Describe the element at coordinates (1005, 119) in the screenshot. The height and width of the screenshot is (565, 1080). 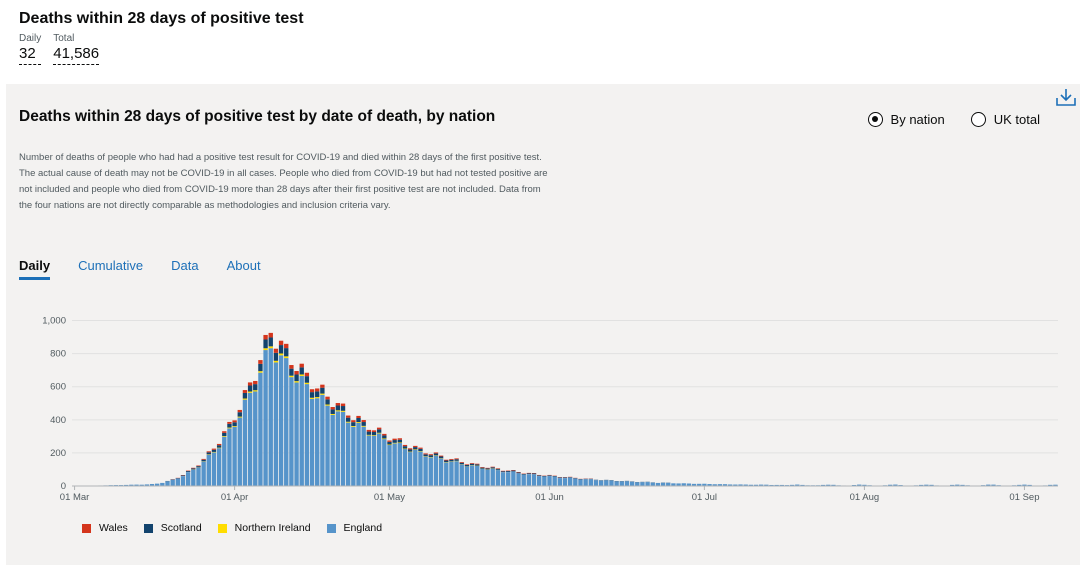
I see `radio-uk-total: UK total` at that location.